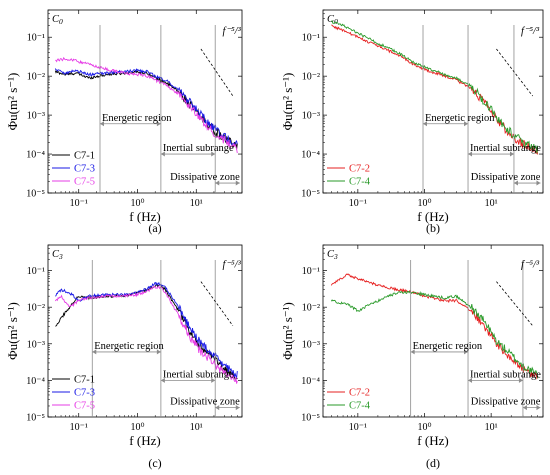  Describe the element at coordinates (36, 116) in the screenshot. I see `y-tick-label: 10⁻³` at that location.